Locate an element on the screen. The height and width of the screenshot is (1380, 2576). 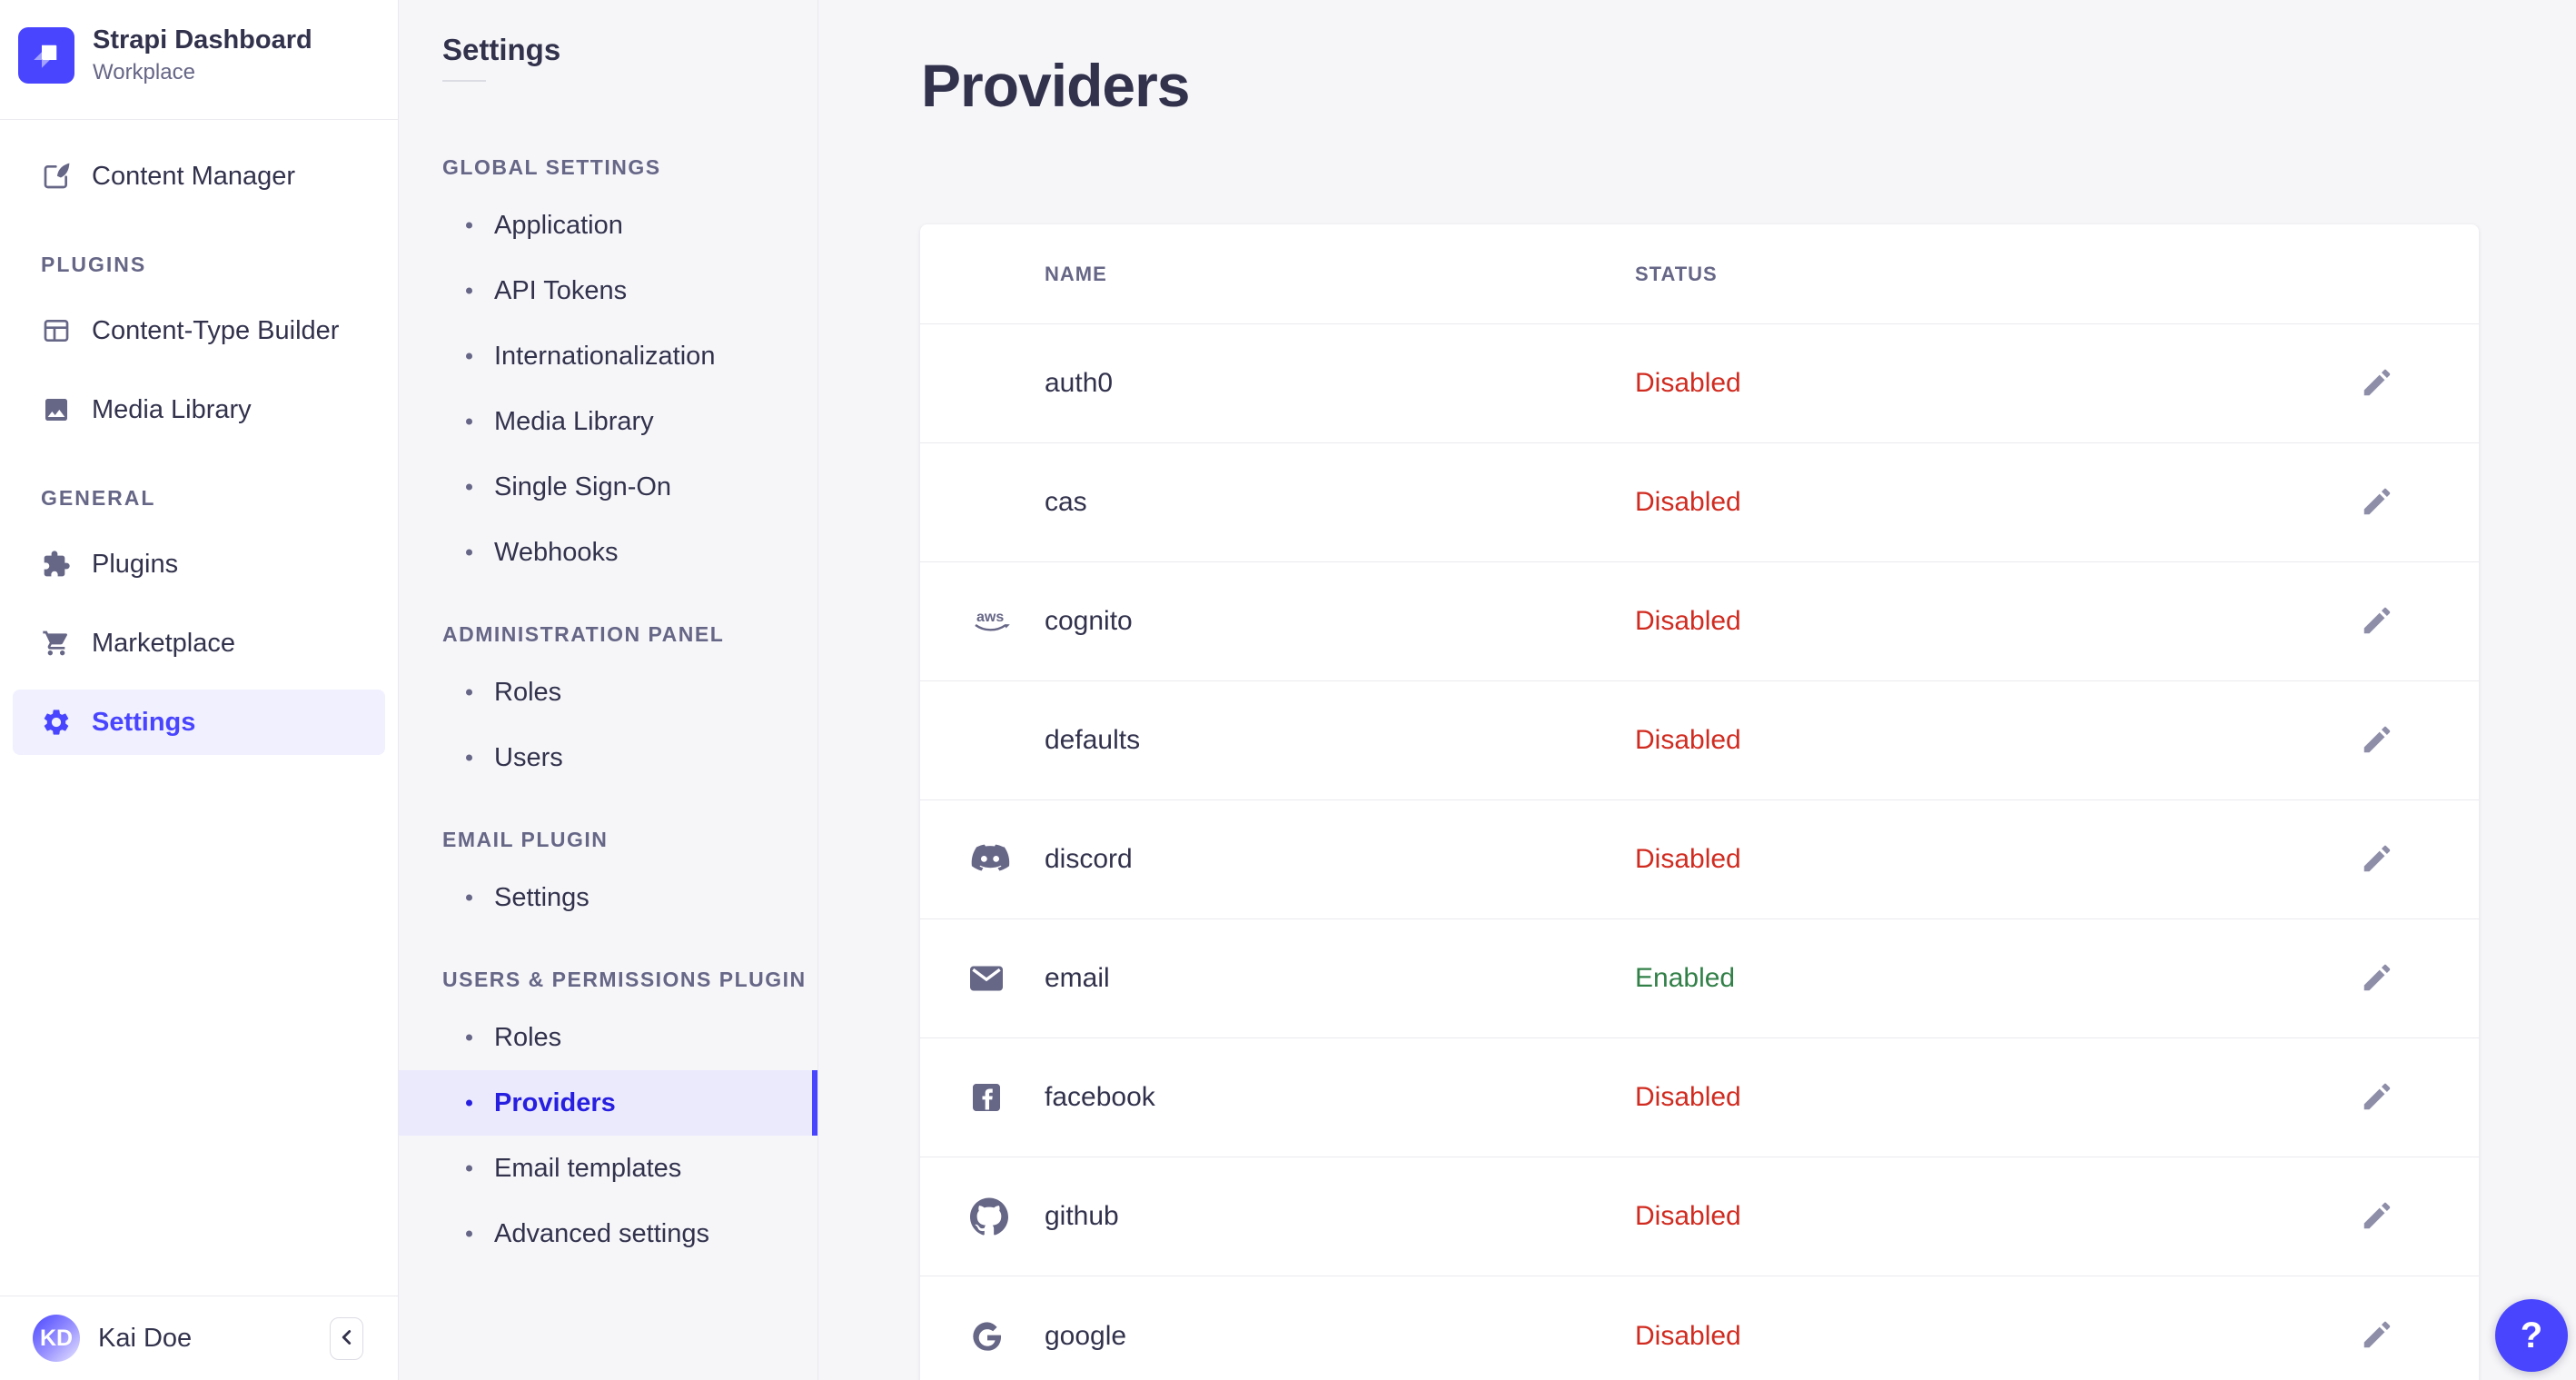
subnav-item-internationalization: Internationalization is located at coordinates (608, 356).